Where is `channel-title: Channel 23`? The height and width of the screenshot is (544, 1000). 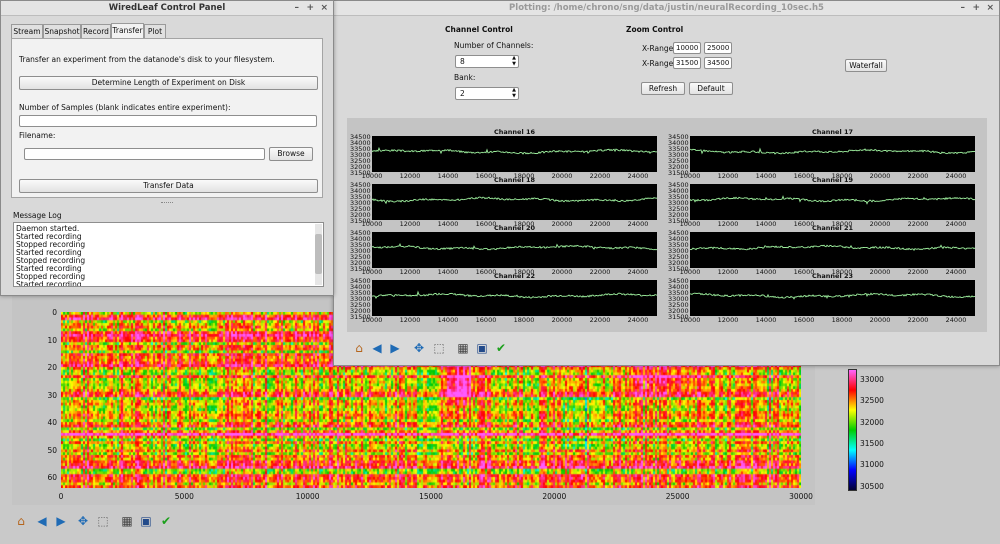
channel-title: Channel 23 is located at coordinates (832, 276).